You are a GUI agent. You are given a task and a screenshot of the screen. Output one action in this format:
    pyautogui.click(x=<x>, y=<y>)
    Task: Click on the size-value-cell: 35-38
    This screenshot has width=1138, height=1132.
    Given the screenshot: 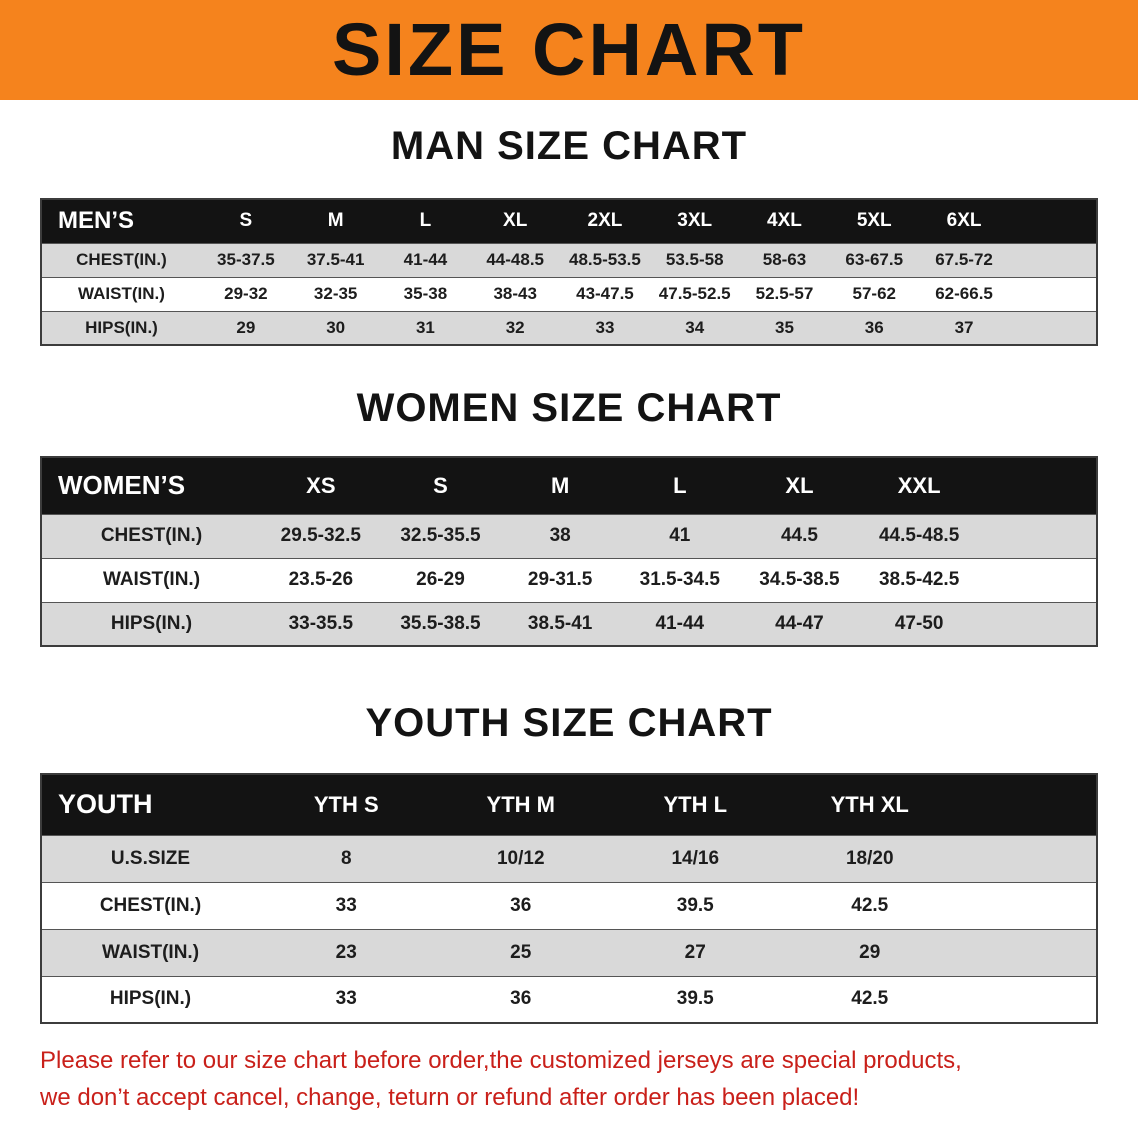 What is the action you would take?
    pyautogui.click(x=425, y=294)
    